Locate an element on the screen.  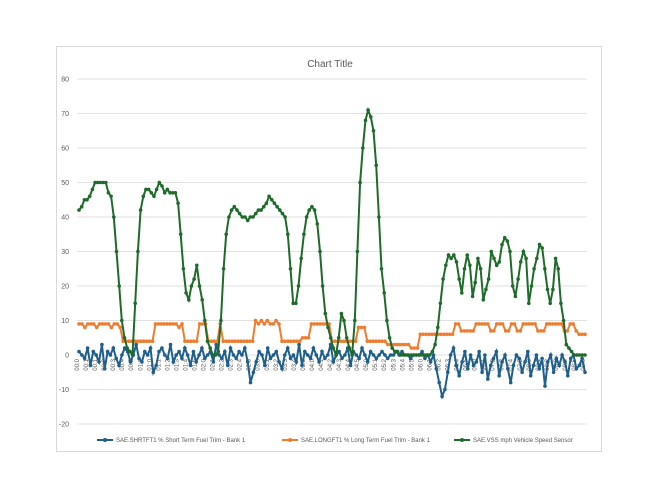
x-tick-label: 08:3 is located at coordinates (557, 364).